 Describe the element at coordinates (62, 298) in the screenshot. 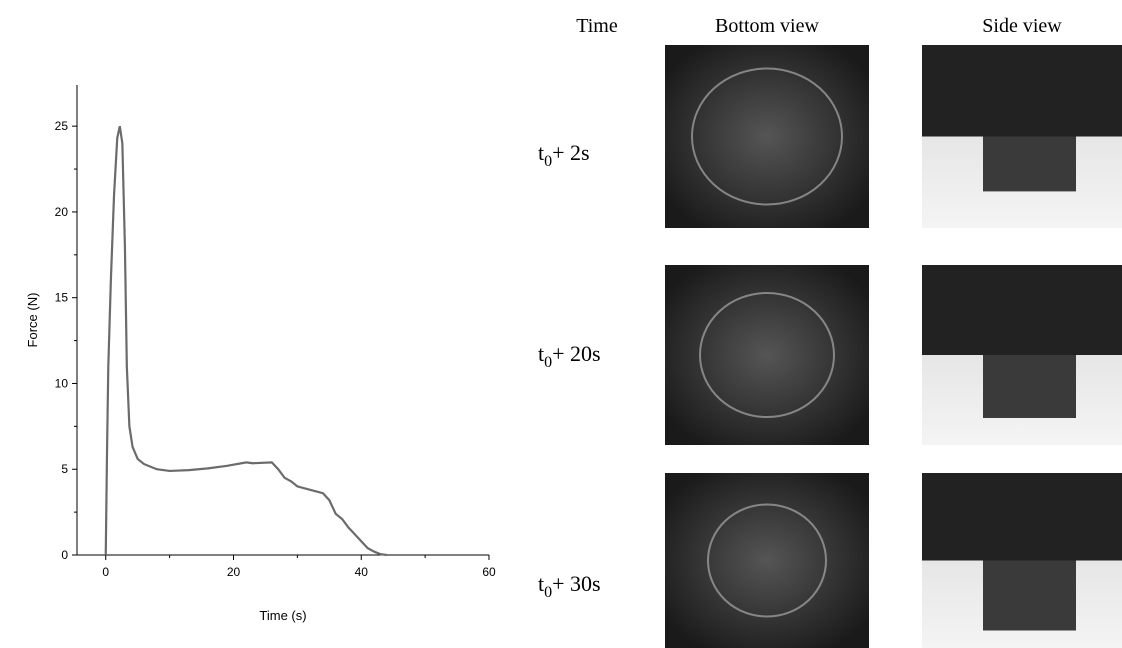

I see `y-tick-label: 15` at that location.